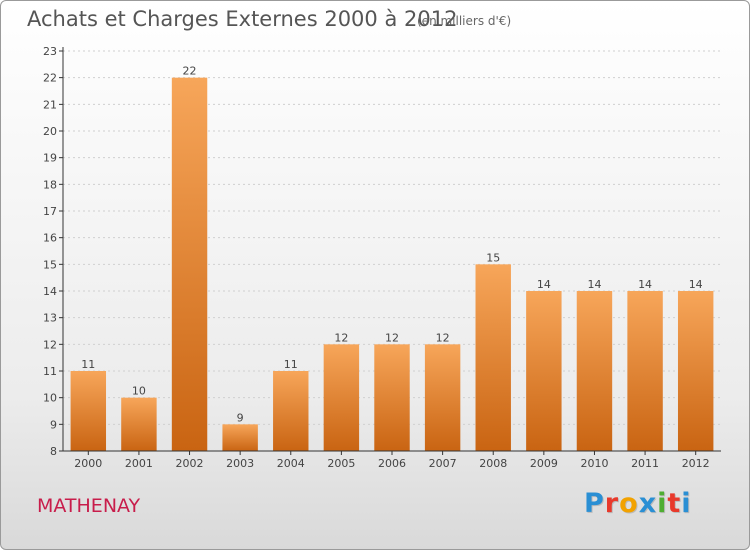  What do you see at coordinates (50, 251) in the screenshot?
I see `y-tick-labels: 8 9 10 11 12 13 14 15 16 17 18 19 20 21 22 23` at bounding box center [50, 251].